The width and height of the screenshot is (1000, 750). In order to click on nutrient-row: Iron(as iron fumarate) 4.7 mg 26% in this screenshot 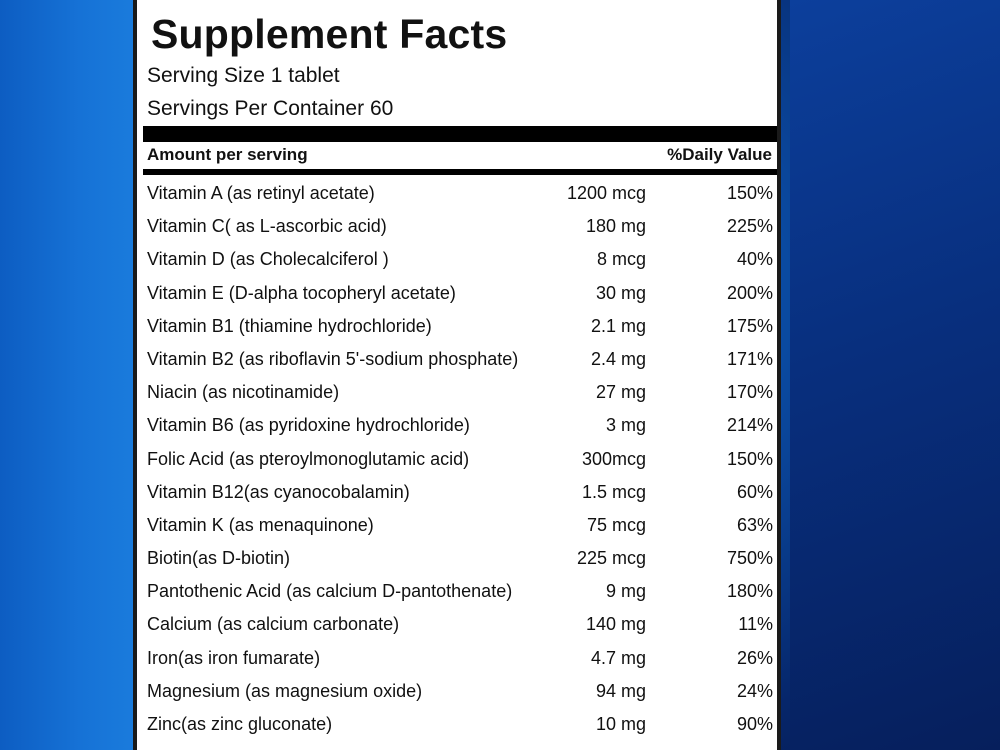, I will do `click(457, 658)`.